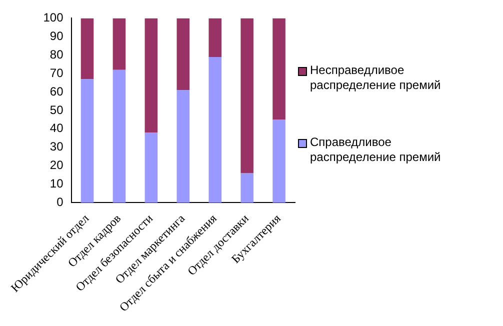 Image resolution: width=503 pixels, height=326 pixels. I want to click on y-tick-label: 30, so click(57, 147).